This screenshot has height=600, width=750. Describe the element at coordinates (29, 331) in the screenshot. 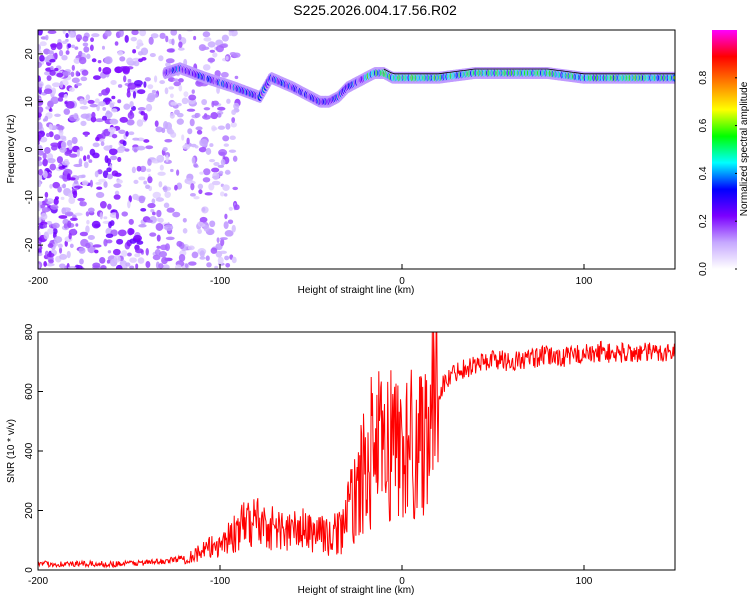

I see `snr-y-tick-label: 800` at that location.